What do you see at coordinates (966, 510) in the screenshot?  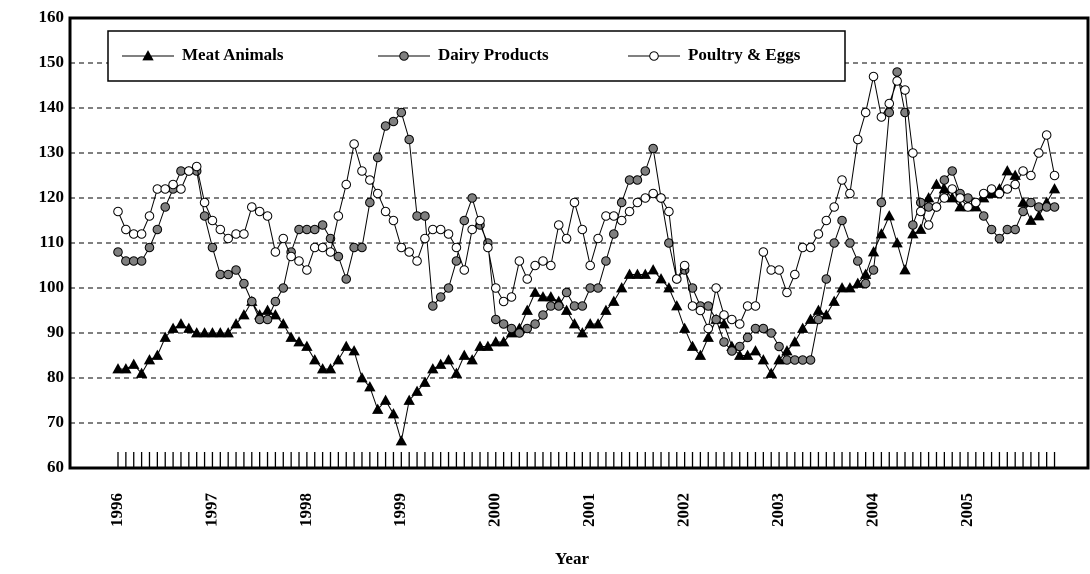 I see `x-tick-label: 2005` at bounding box center [966, 510].